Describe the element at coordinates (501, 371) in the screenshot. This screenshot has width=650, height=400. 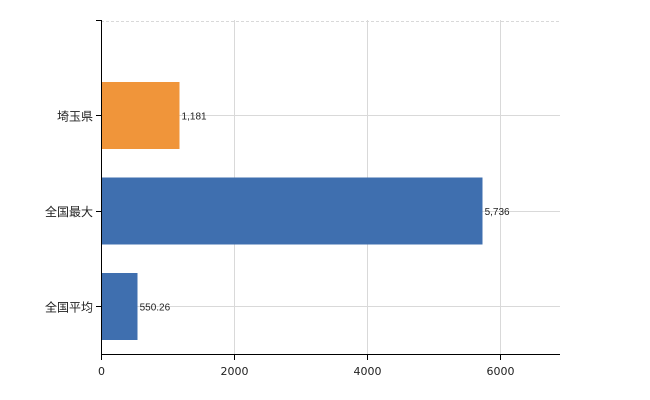
I see `x-tick-label-4: 6000` at that location.